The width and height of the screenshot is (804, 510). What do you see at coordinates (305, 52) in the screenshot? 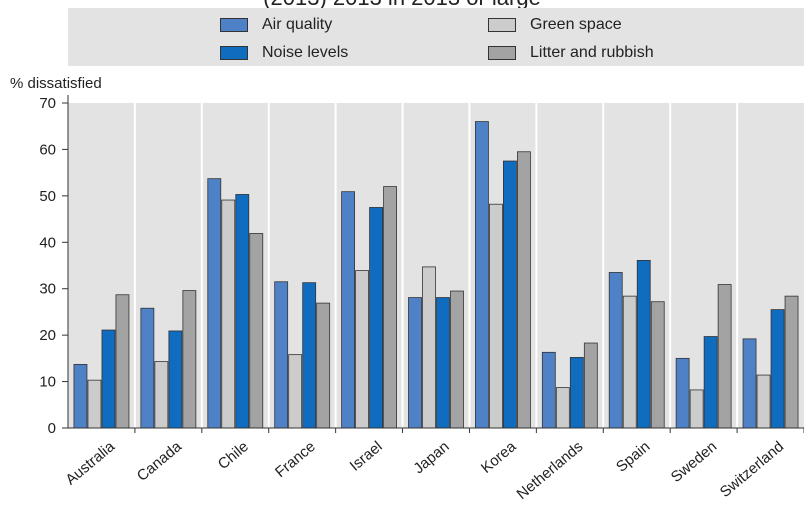
I see `legend-label-noise-levels: Noise levels` at bounding box center [305, 52].